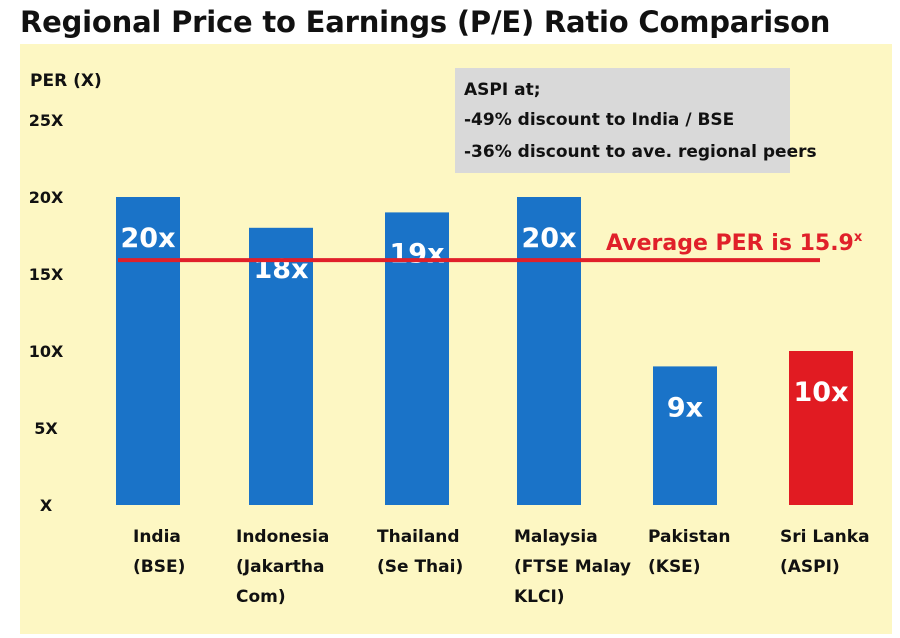 The width and height of the screenshot is (900, 638). What do you see at coordinates (282, 537) in the screenshot?
I see `category-label: Indonesia` at bounding box center [282, 537].